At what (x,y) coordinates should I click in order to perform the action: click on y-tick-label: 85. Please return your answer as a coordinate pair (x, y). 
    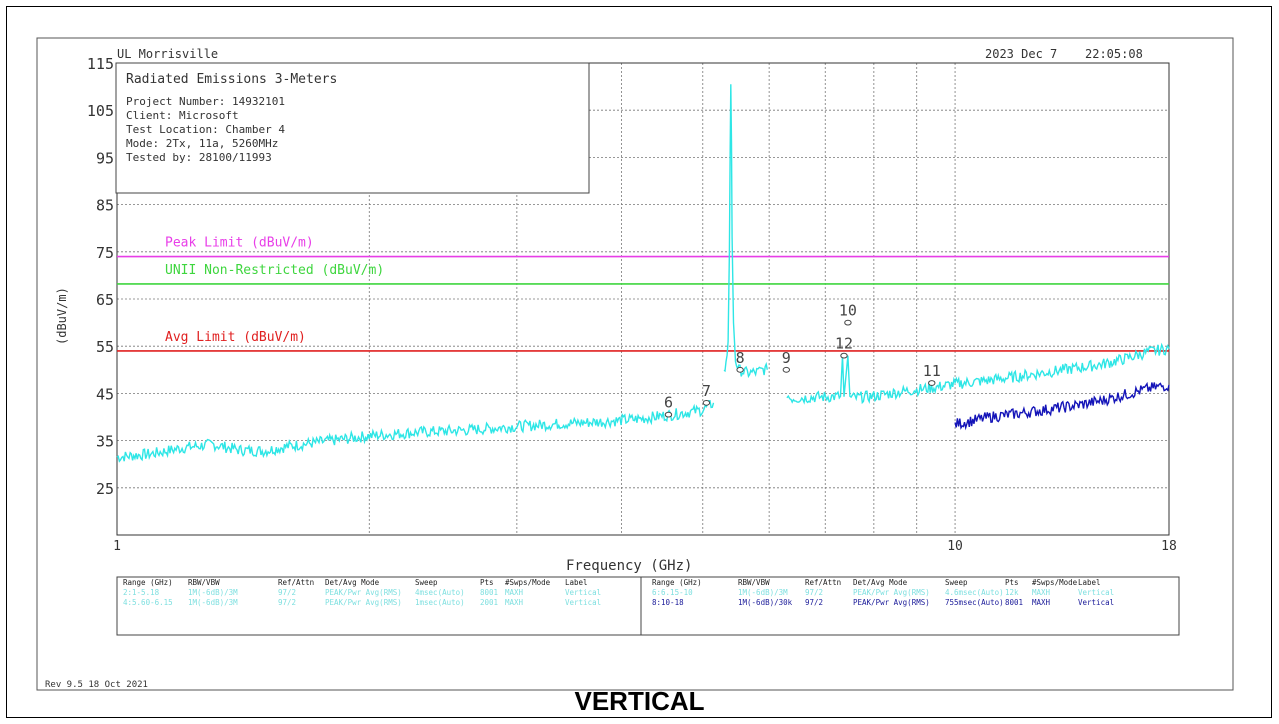
    Looking at the image, I should click on (105, 206).